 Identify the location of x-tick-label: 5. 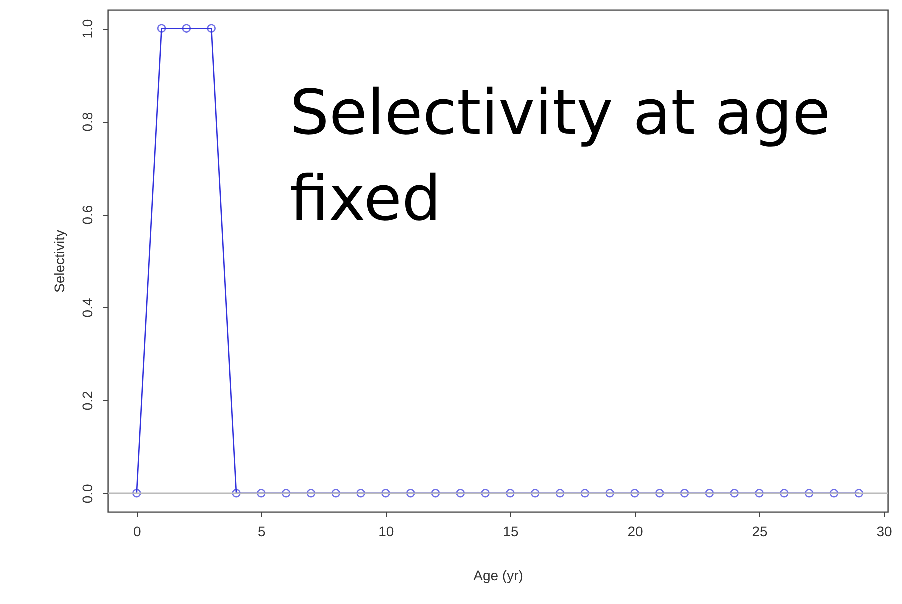
(262, 532).